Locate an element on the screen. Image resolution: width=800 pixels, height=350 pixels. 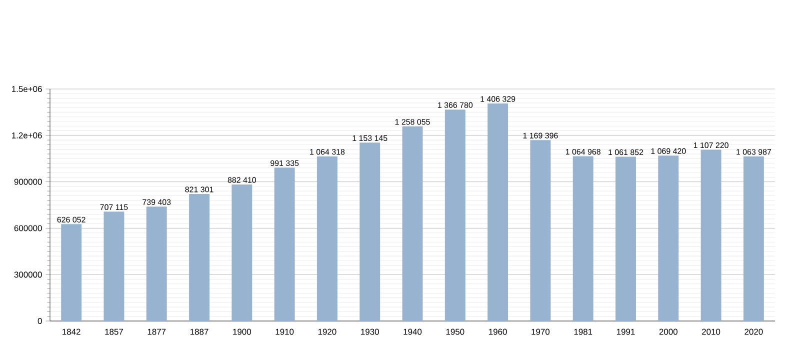
x-tick-label: 1930 is located at coordinates (370, 331).